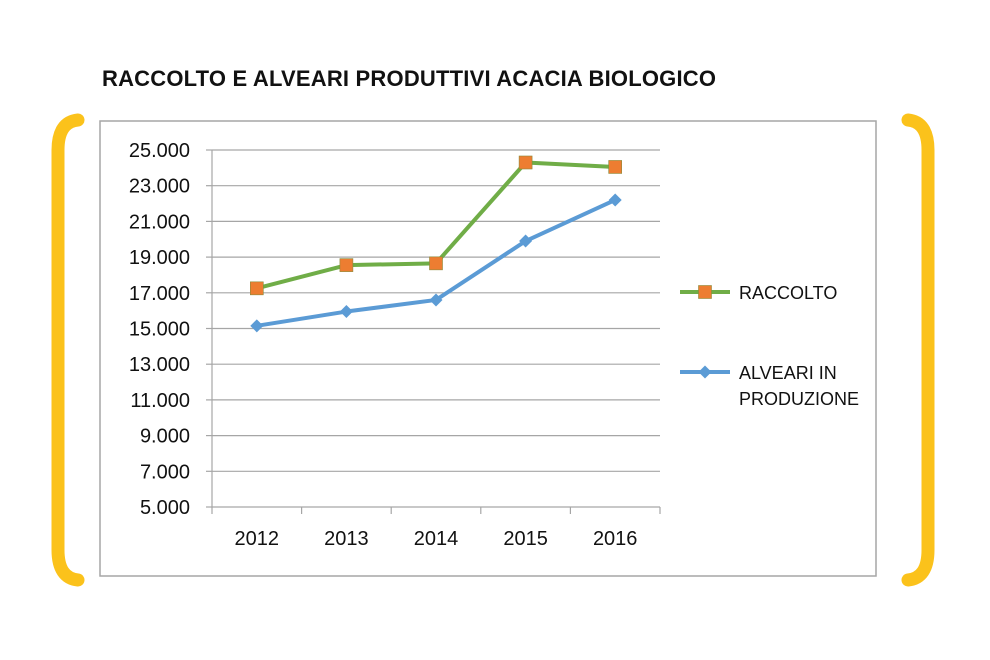 This screenshot has width=990, height=660. Describe the element at coordinates (165, 508) in the screenshot. I see `y-tick-label: 5.000` at that location.